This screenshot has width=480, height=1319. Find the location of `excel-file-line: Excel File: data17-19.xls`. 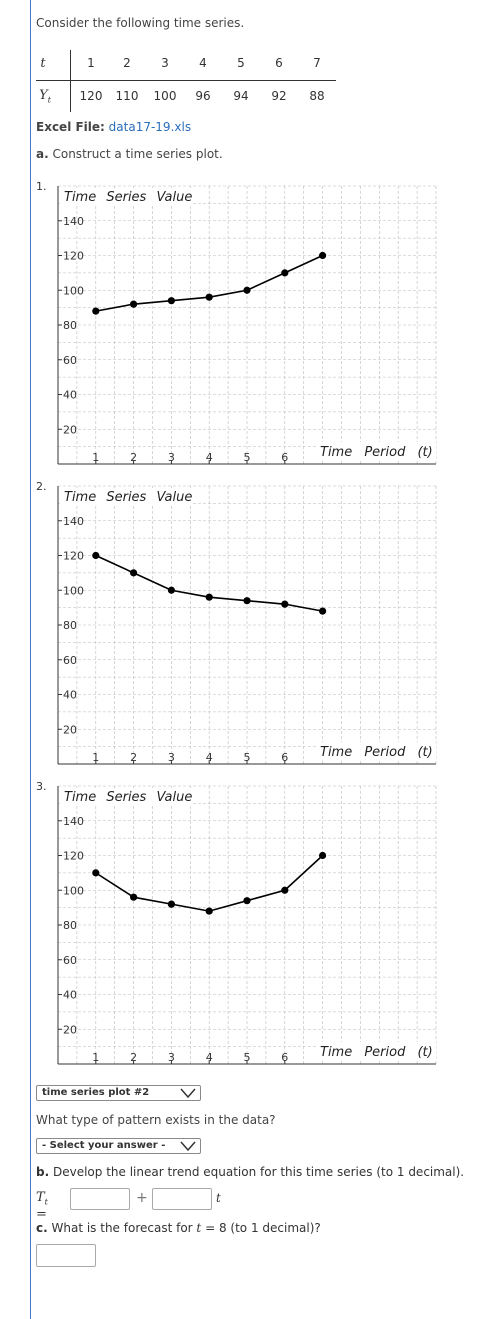

excel-file-line: Excel File: data17-19.xls is located at coordinates (113, 127).